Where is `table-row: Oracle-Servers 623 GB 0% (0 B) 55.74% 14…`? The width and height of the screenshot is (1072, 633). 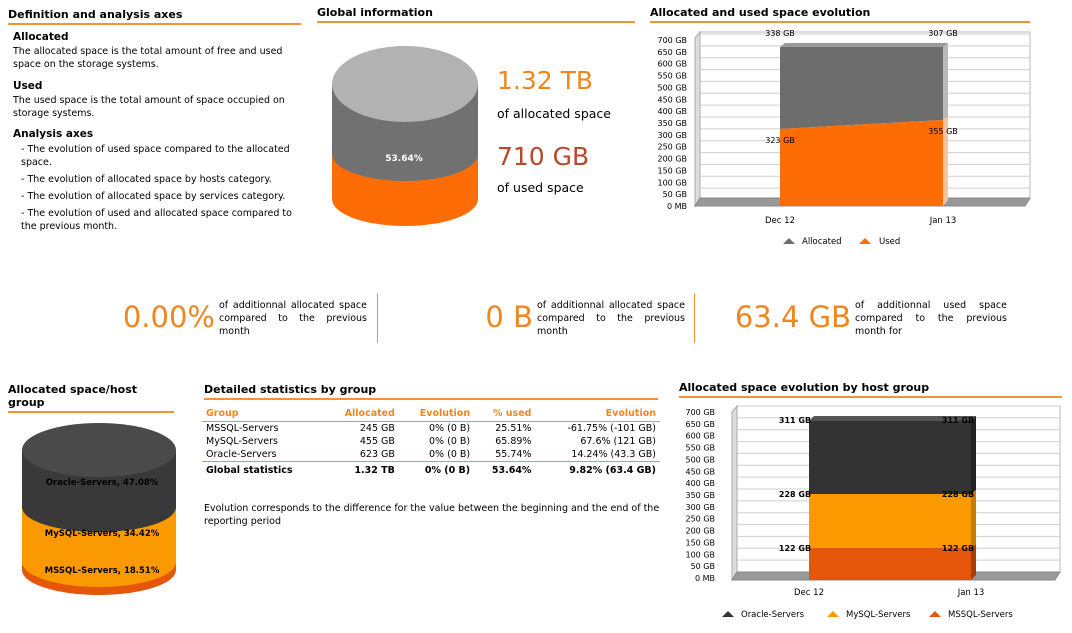
table-row: Oracle-Servers 623 GB 0% (0 B) 55.74% 14… is located at coordinates (431, 455).